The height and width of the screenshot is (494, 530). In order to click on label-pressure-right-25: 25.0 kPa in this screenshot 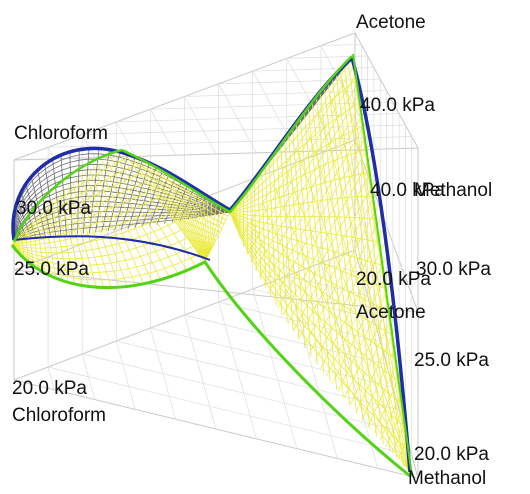, I will do `click(451, 360)`.